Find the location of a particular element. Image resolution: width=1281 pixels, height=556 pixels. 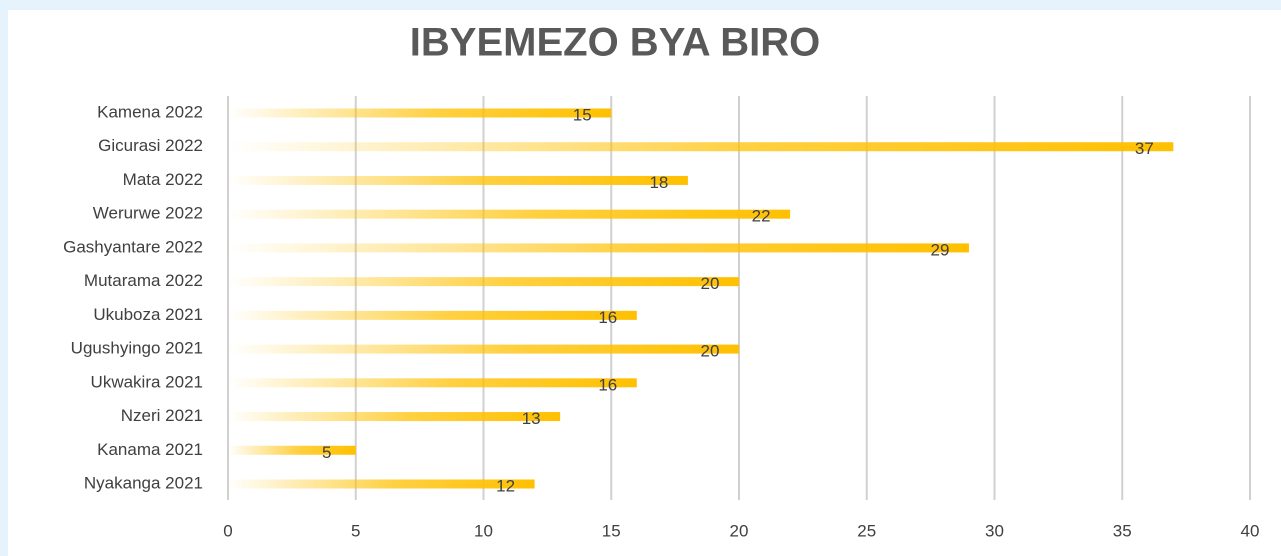

chart-title: IBYEMEZO BYA BIRO is located at coordinates (615, 43).